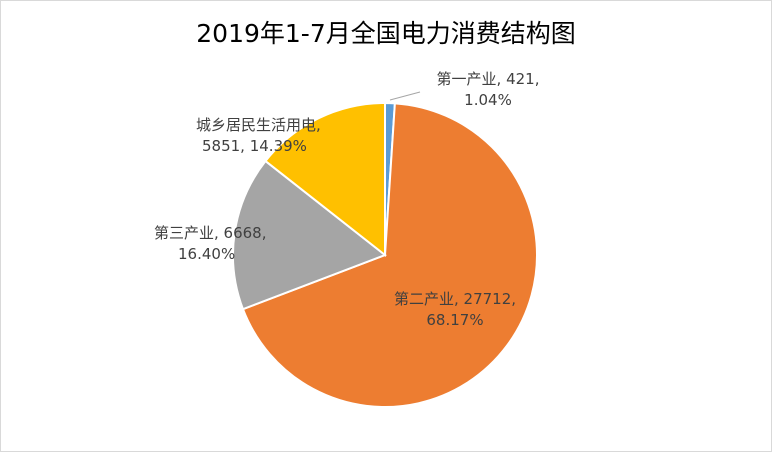  I want to click on data-label: 16.40%, so click(206, 254).